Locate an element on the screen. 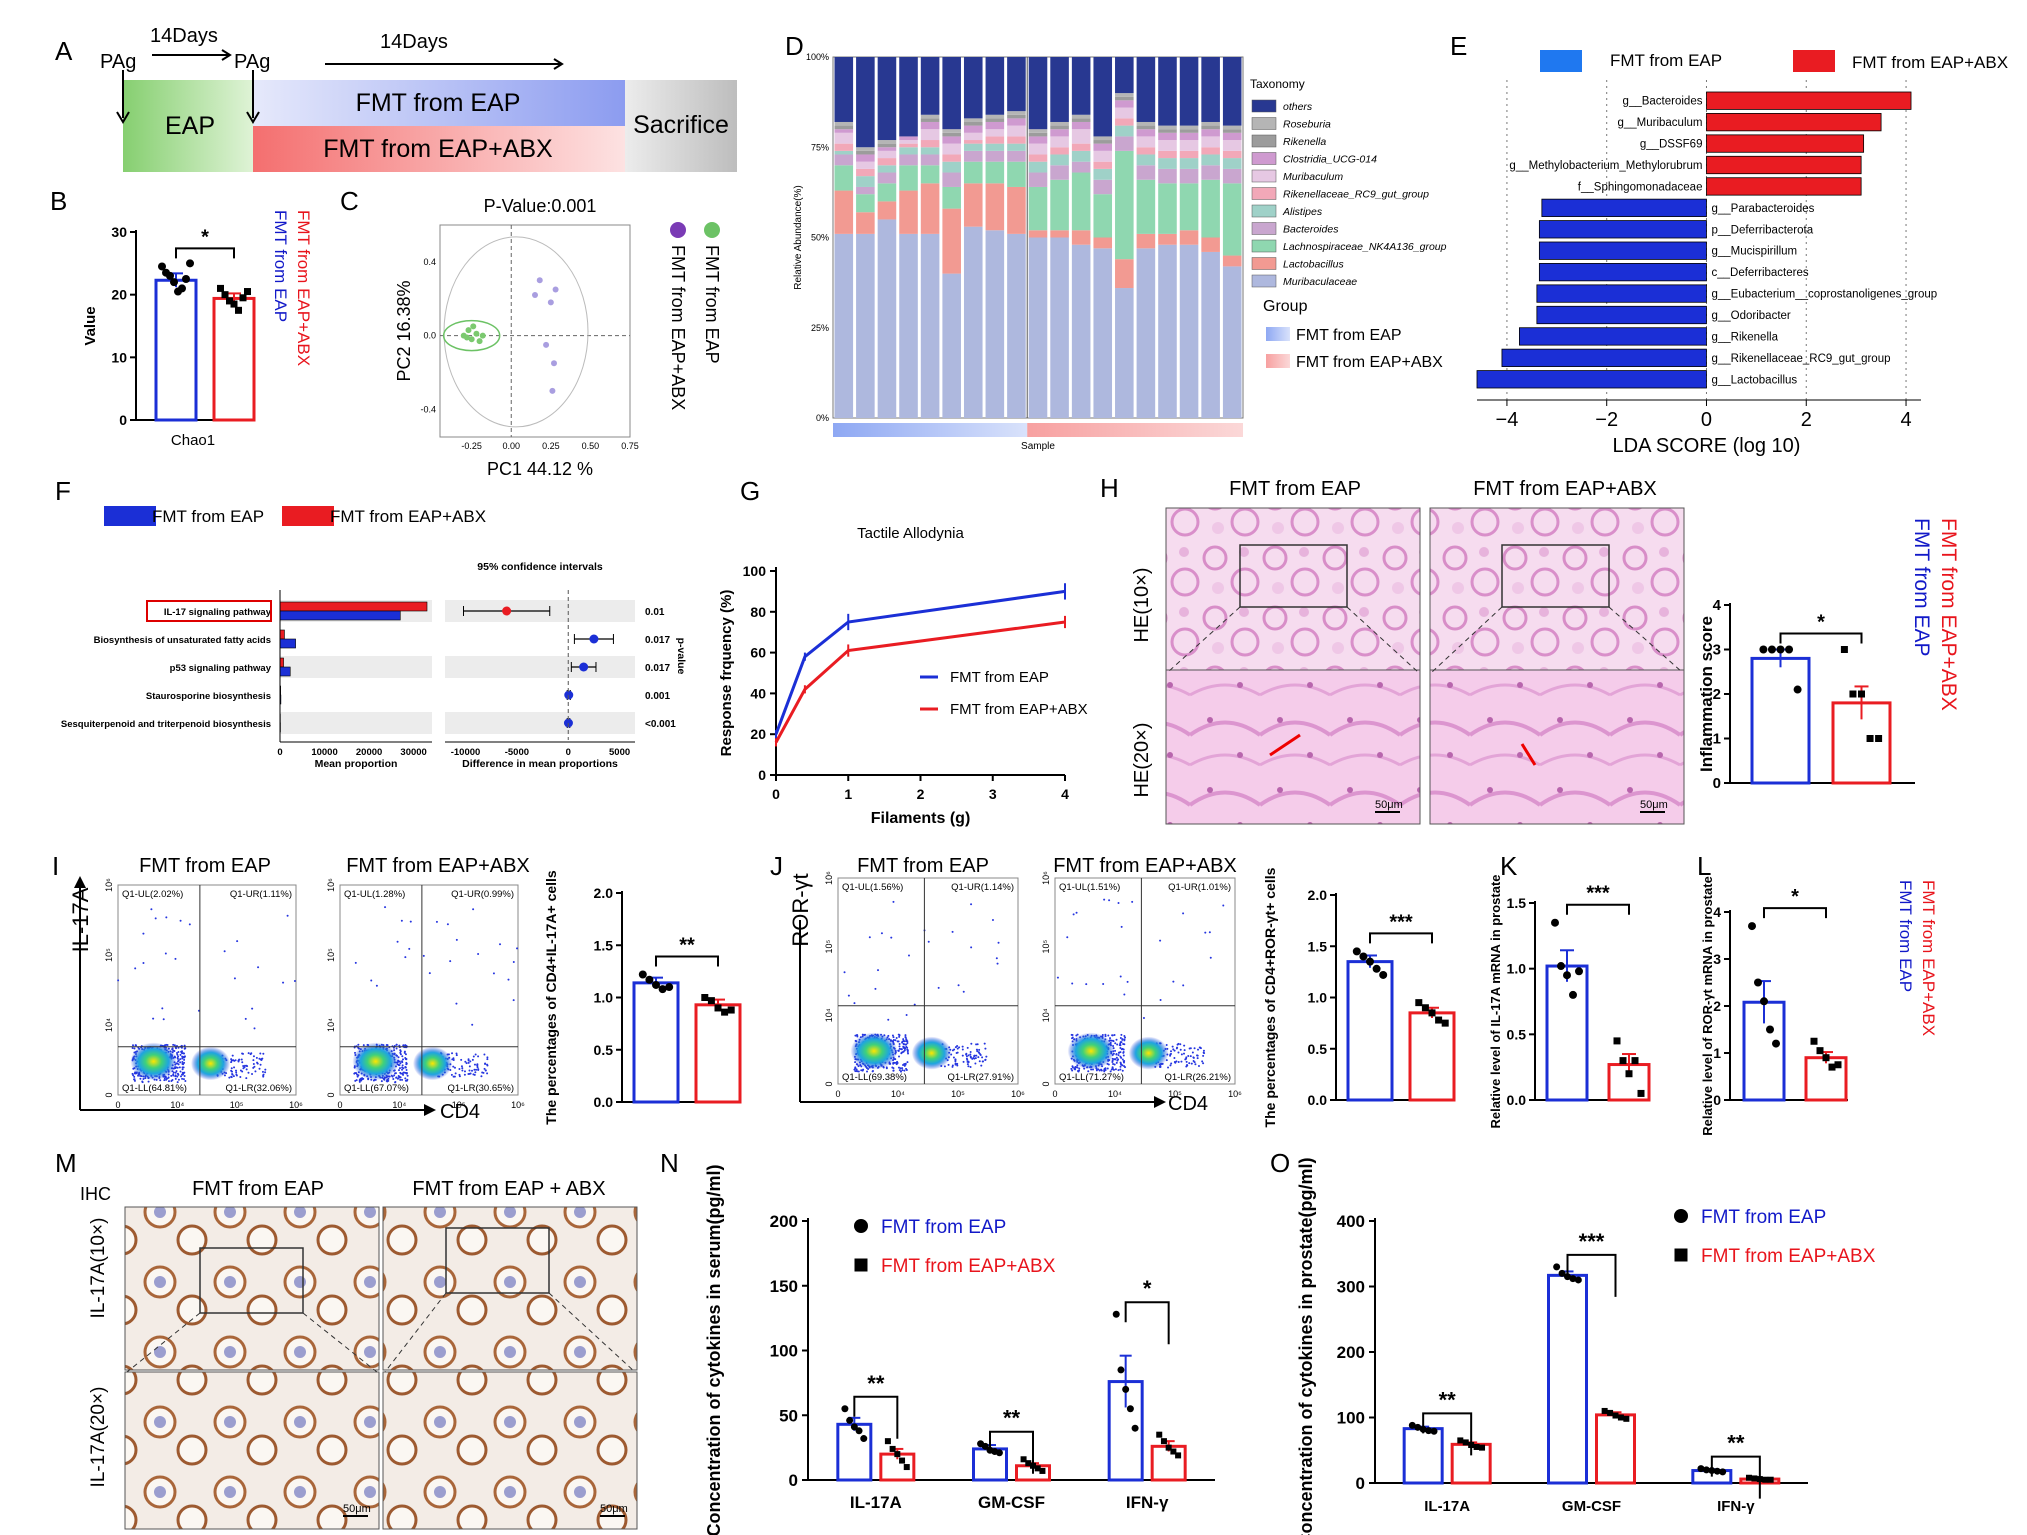  row-title: IL-17A(20×) is located at coordinates (98, 1437).